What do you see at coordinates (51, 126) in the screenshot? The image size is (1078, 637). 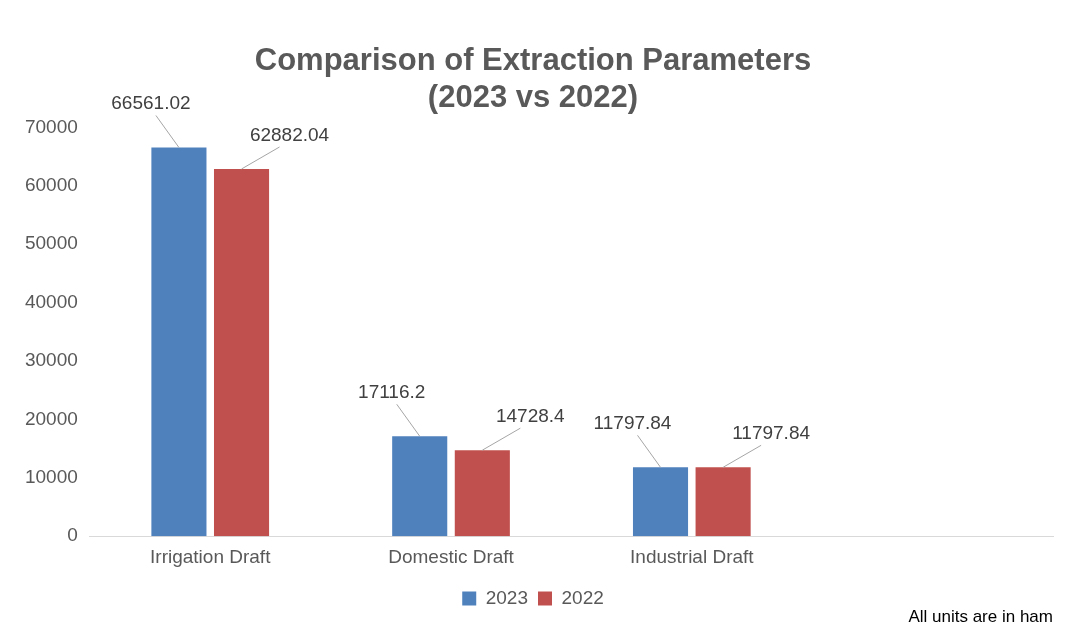 I see `y-tick-label: 70000` at bounding box center [51, 126].